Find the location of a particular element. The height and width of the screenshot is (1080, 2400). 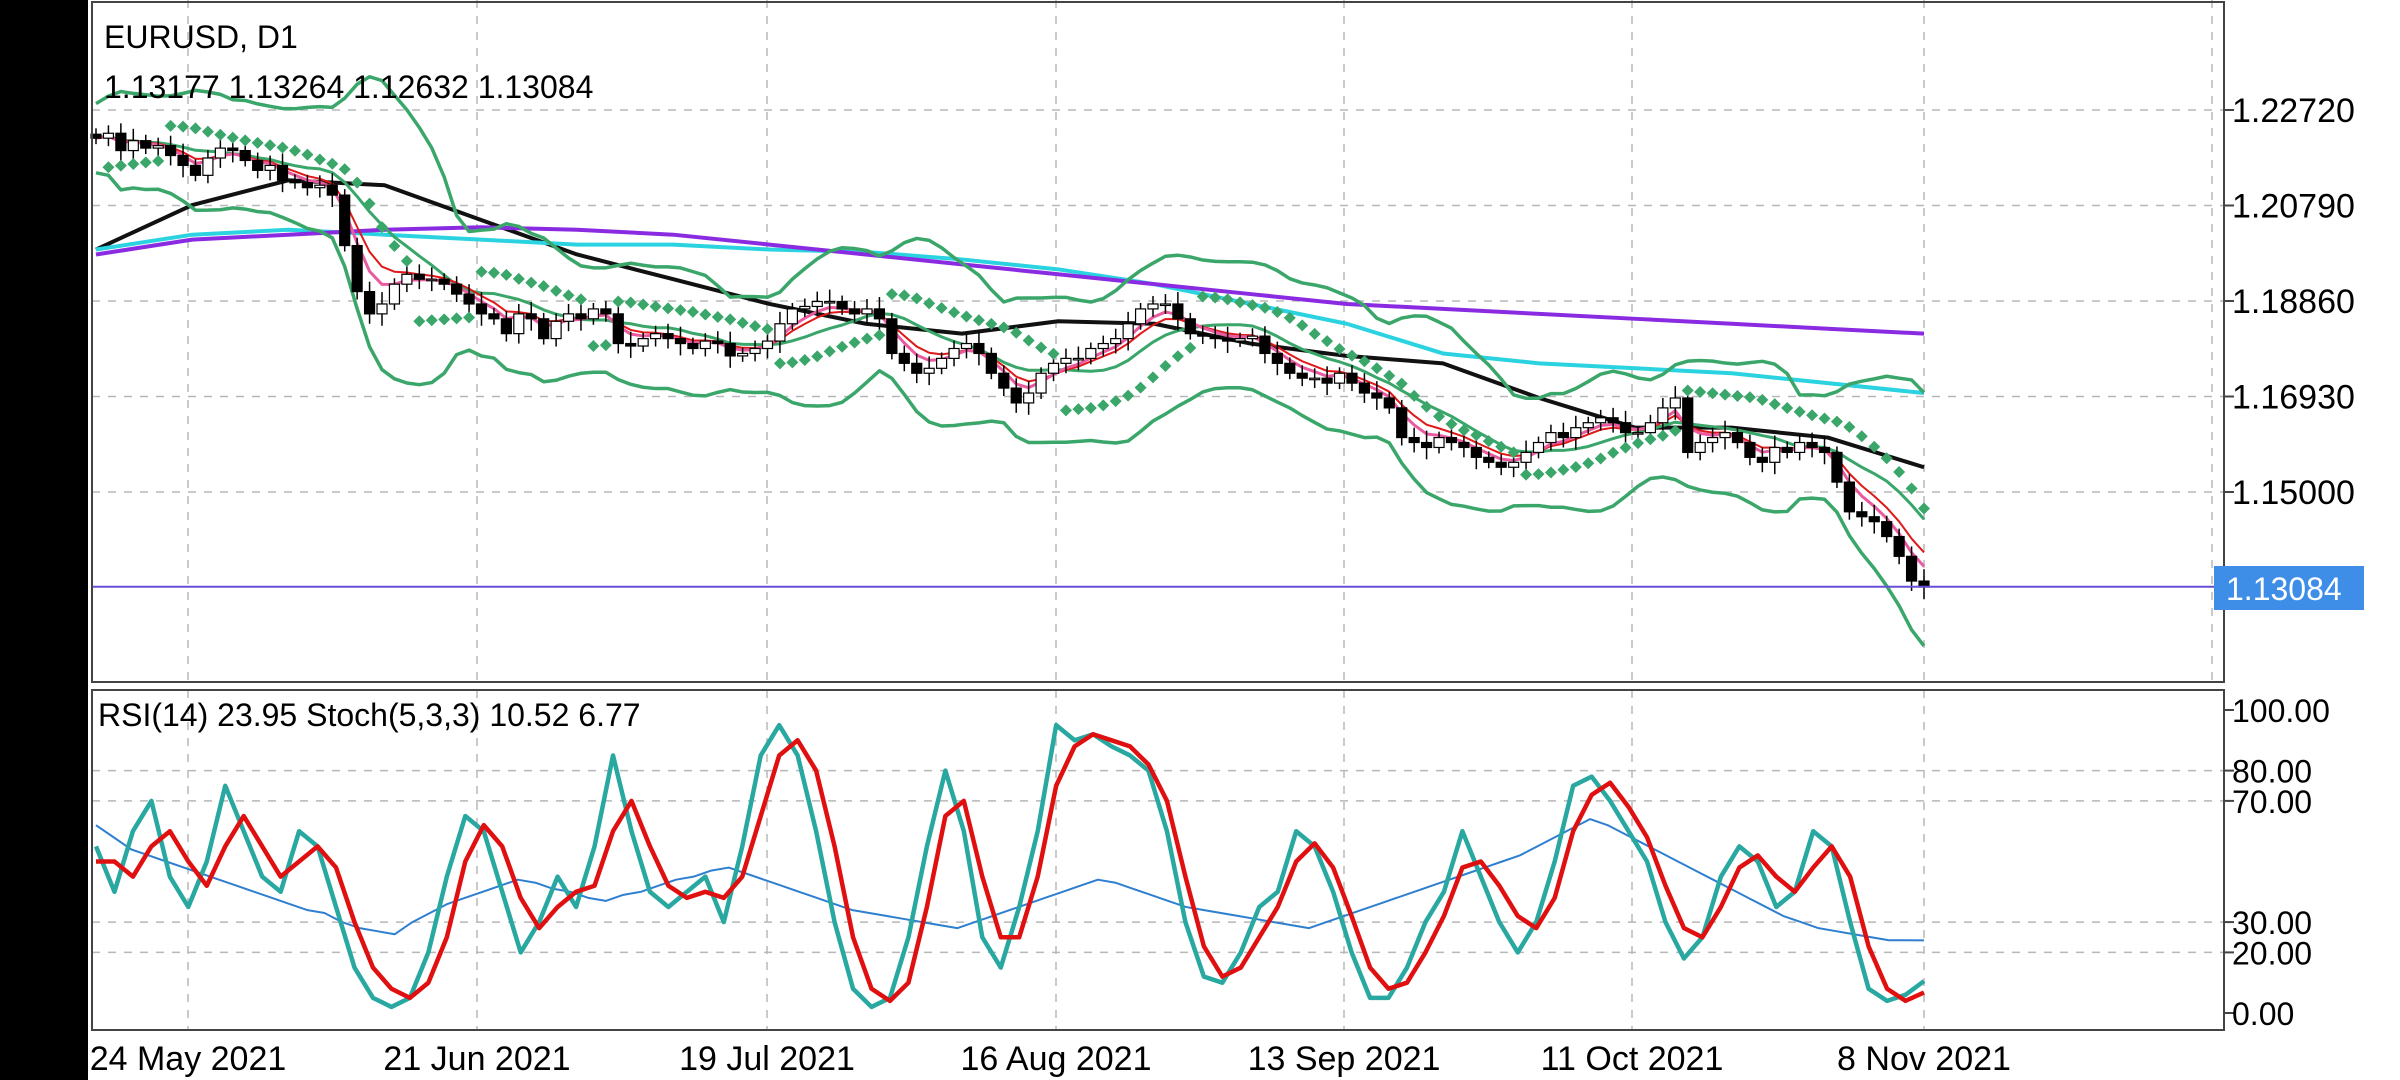

x-tick-label: 19 Jul 2021 is located at coordinates (767, 1059).